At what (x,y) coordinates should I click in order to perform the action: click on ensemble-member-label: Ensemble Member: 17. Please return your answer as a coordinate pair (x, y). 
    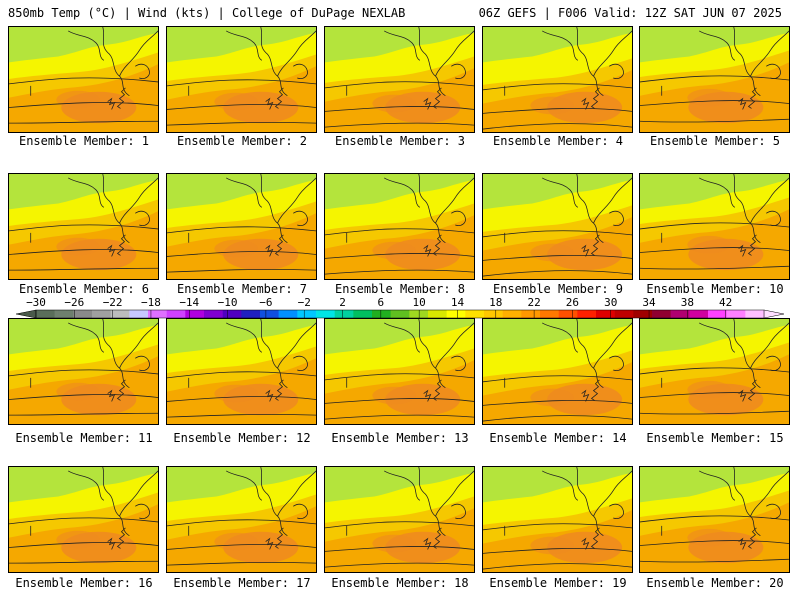
    Looking at the image, I should click on (242, 583).